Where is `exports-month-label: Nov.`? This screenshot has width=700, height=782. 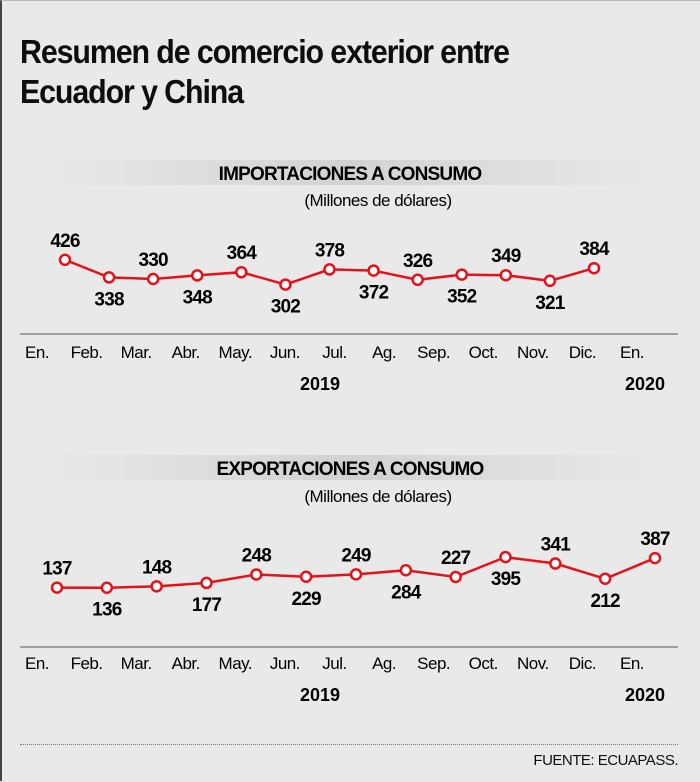 exports-month-label: Nov. is located at coordinates (533, 663).